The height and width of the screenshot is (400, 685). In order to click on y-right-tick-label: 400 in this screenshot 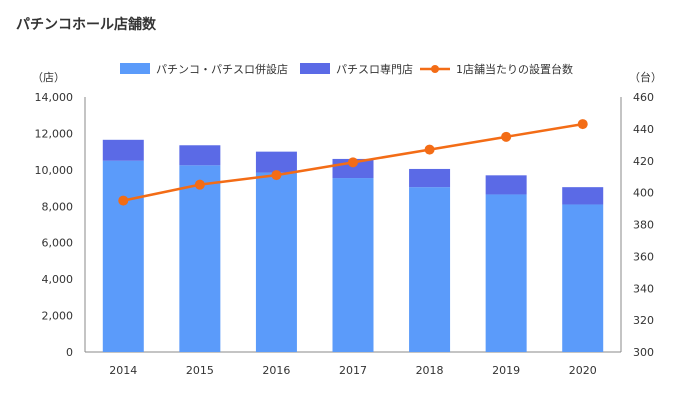, I will do `click(643, 193)`.